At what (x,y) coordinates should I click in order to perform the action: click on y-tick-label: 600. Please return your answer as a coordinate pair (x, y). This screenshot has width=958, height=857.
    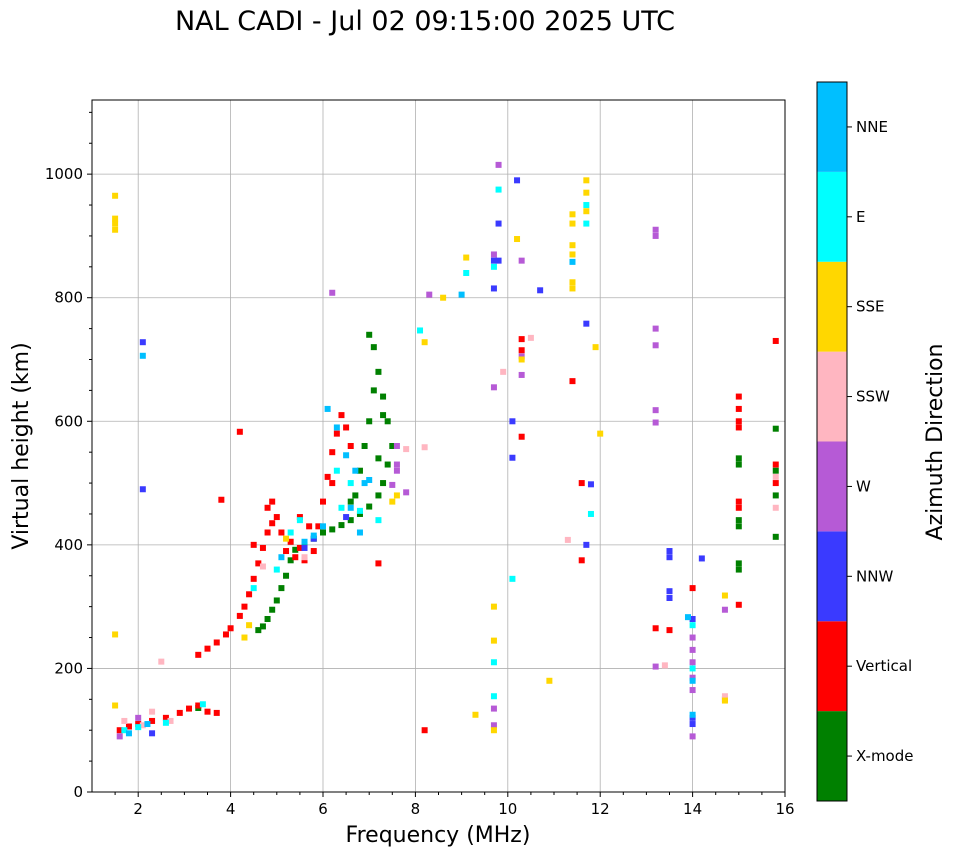
    Looking at the image, I should click on (68, 421).